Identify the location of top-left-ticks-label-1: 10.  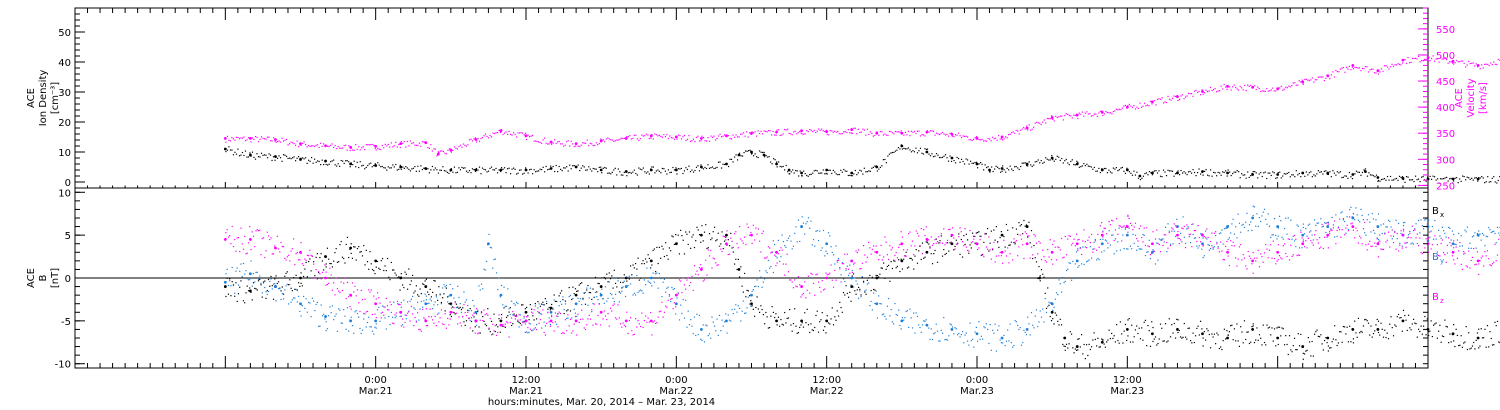
(64, 153).